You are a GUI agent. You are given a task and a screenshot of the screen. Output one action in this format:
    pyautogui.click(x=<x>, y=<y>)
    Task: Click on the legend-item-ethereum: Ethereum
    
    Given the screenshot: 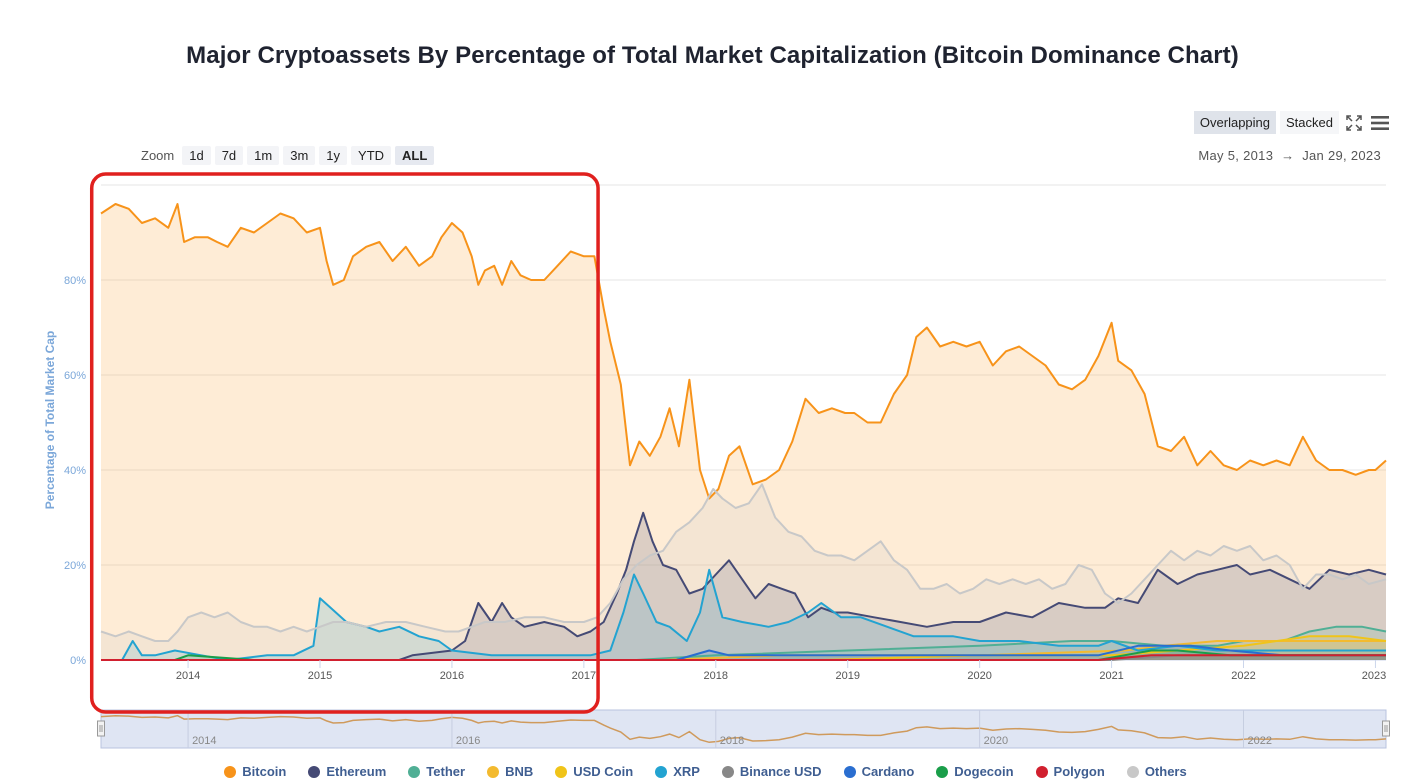 What is the action you would take?
    pyautogui.click(x=347, y=771)
    